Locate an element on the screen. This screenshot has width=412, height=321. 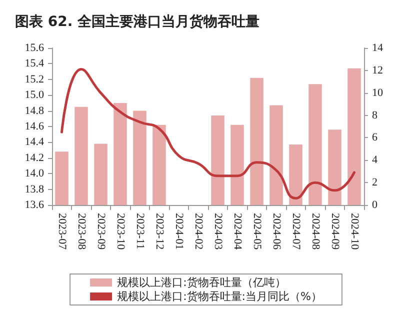
y2-tick-label: 12 is located at coordinates (377, 70).